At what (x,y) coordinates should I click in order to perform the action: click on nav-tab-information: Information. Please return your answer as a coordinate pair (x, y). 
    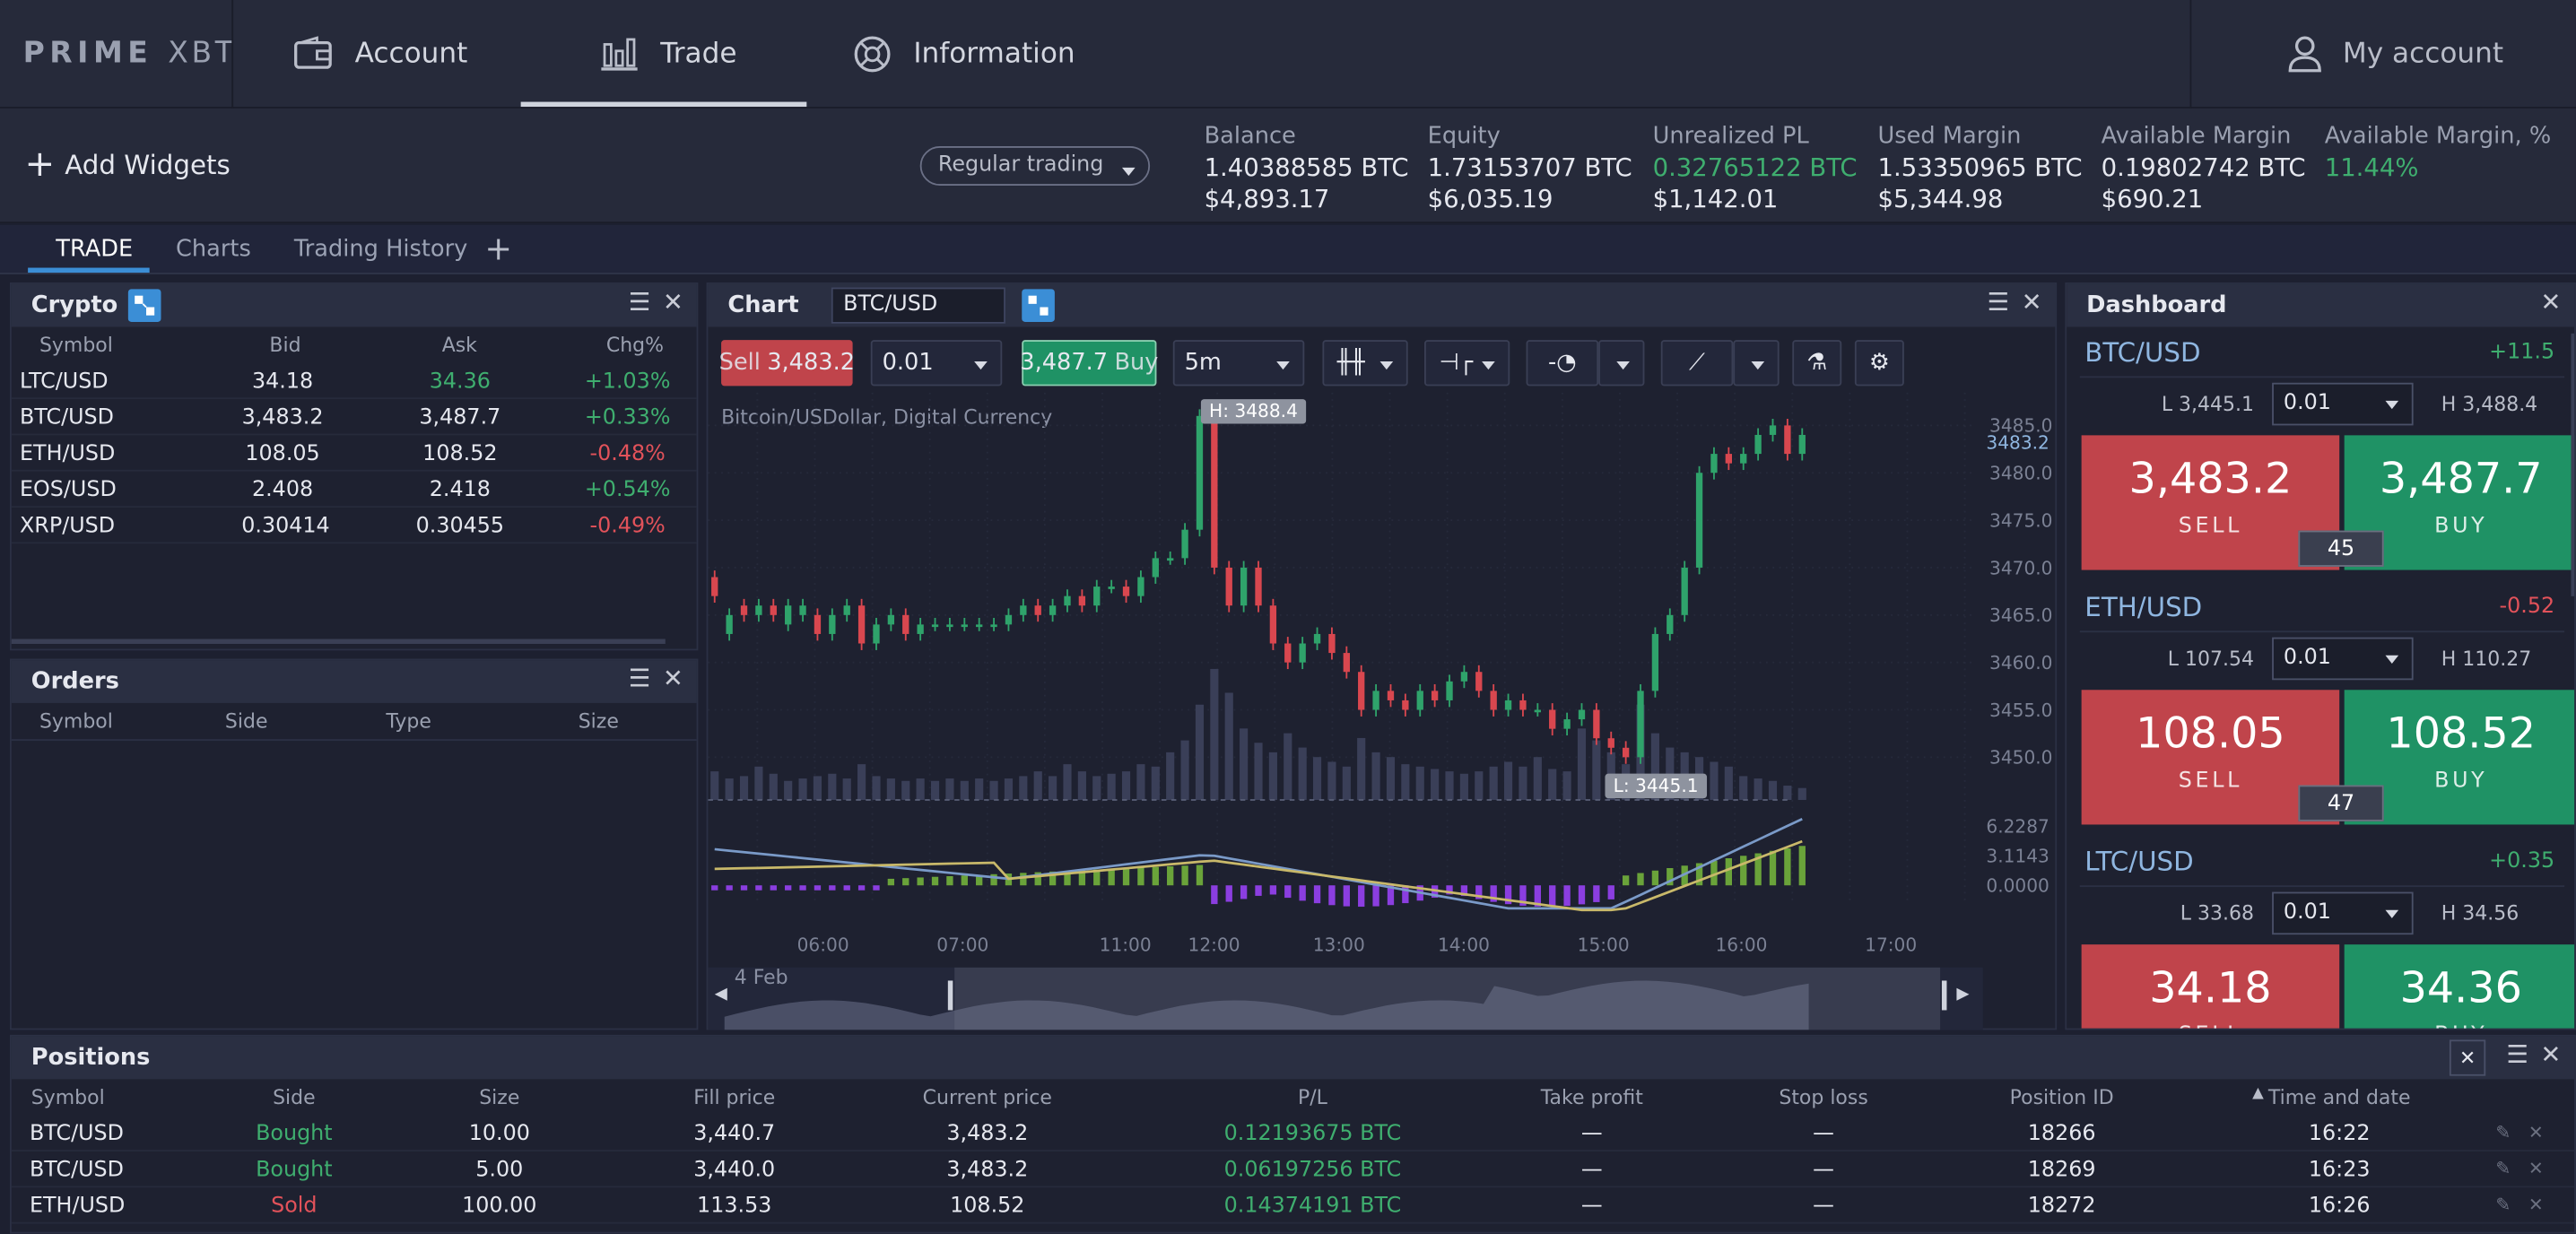
    Looking at the image, I should click on (963, 54).